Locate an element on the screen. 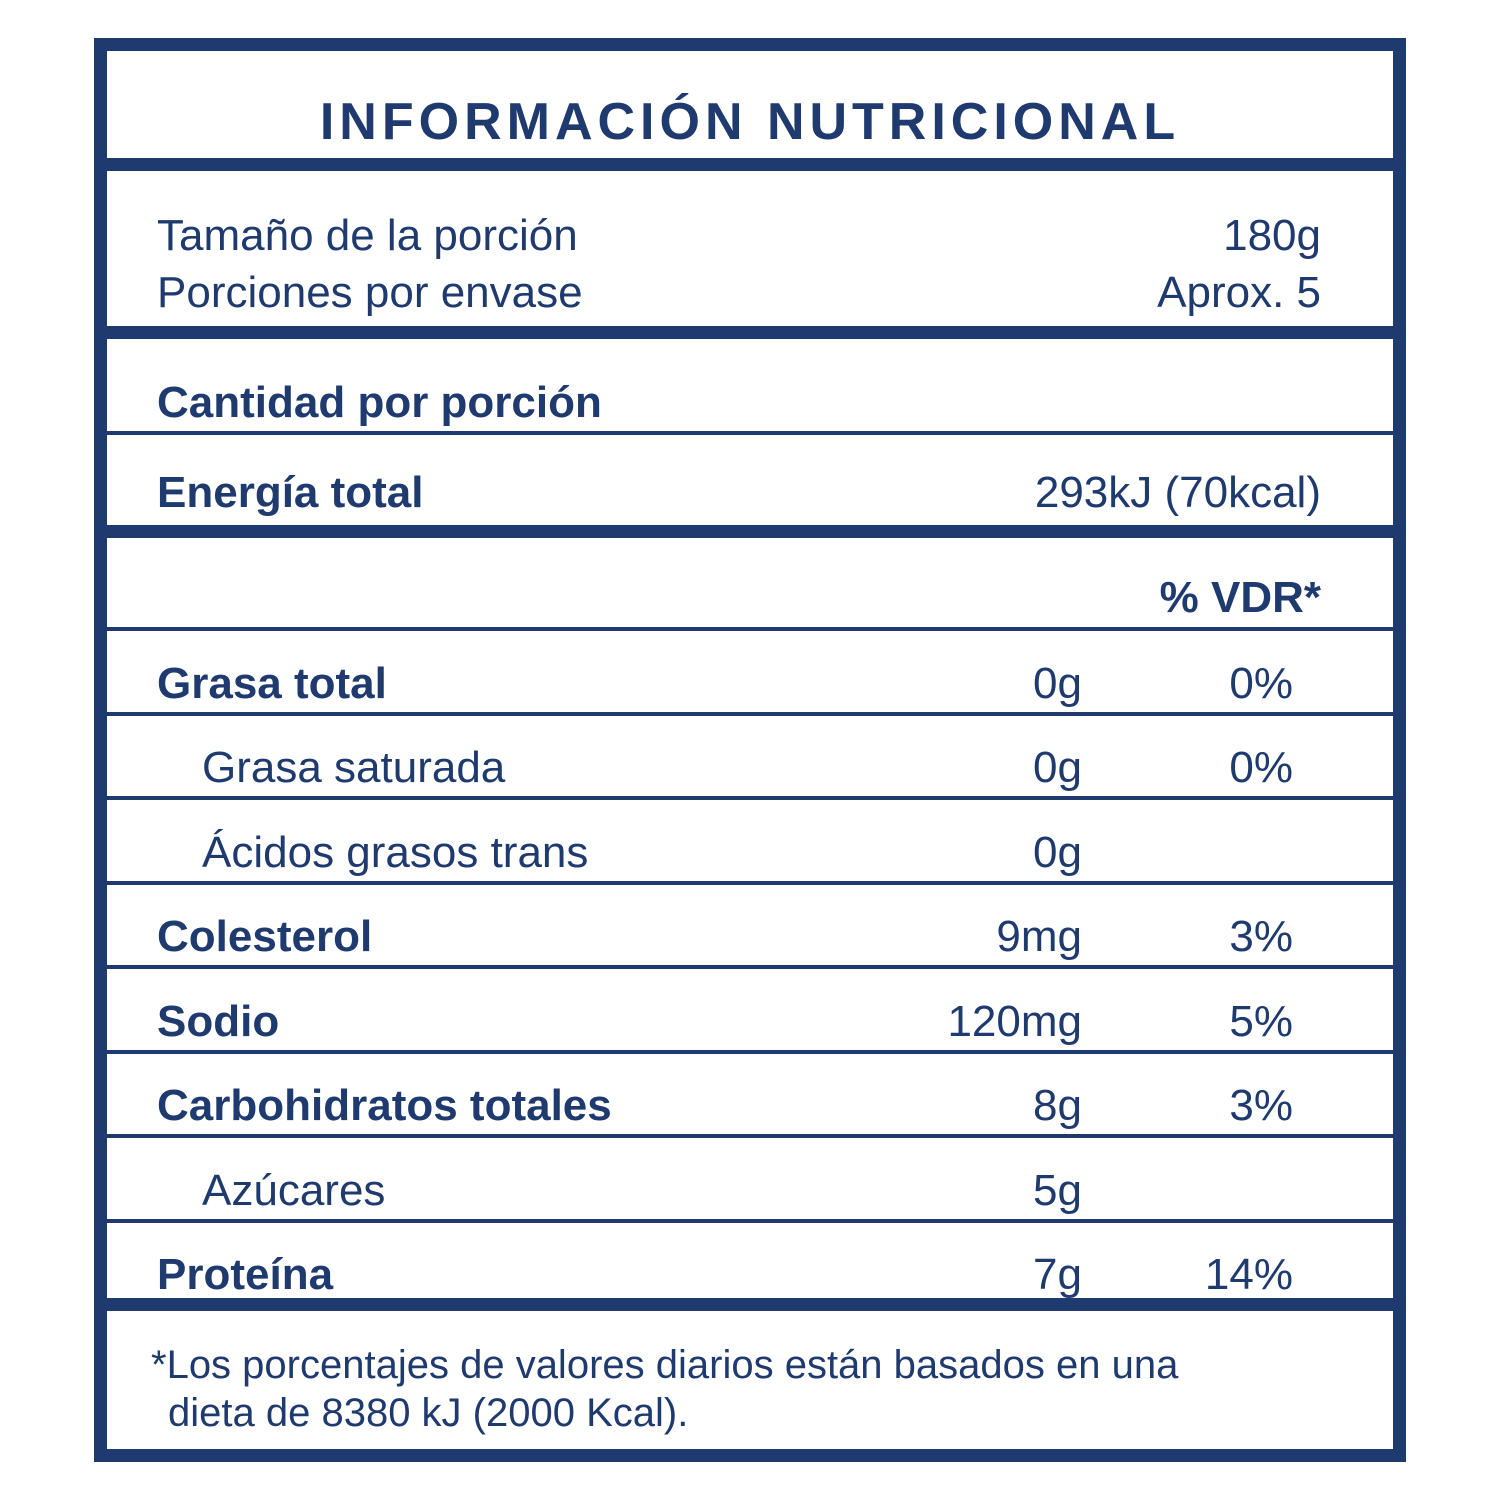 The height and width of the screenshot is (1500, 1500). nutrient-amount-sodium: 120mg is located at coordinates (1014, 1021).